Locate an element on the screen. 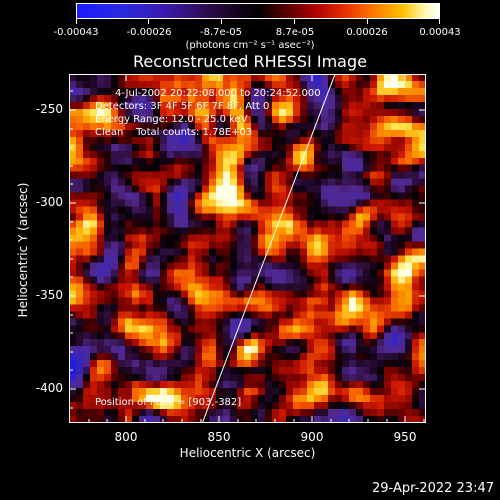 This screenshot has height=500, width=500. detectors-annotation: Detectors: 3F 4F 5F 6F 7F 8F, Att 0 is located at coordinates (182, 106).